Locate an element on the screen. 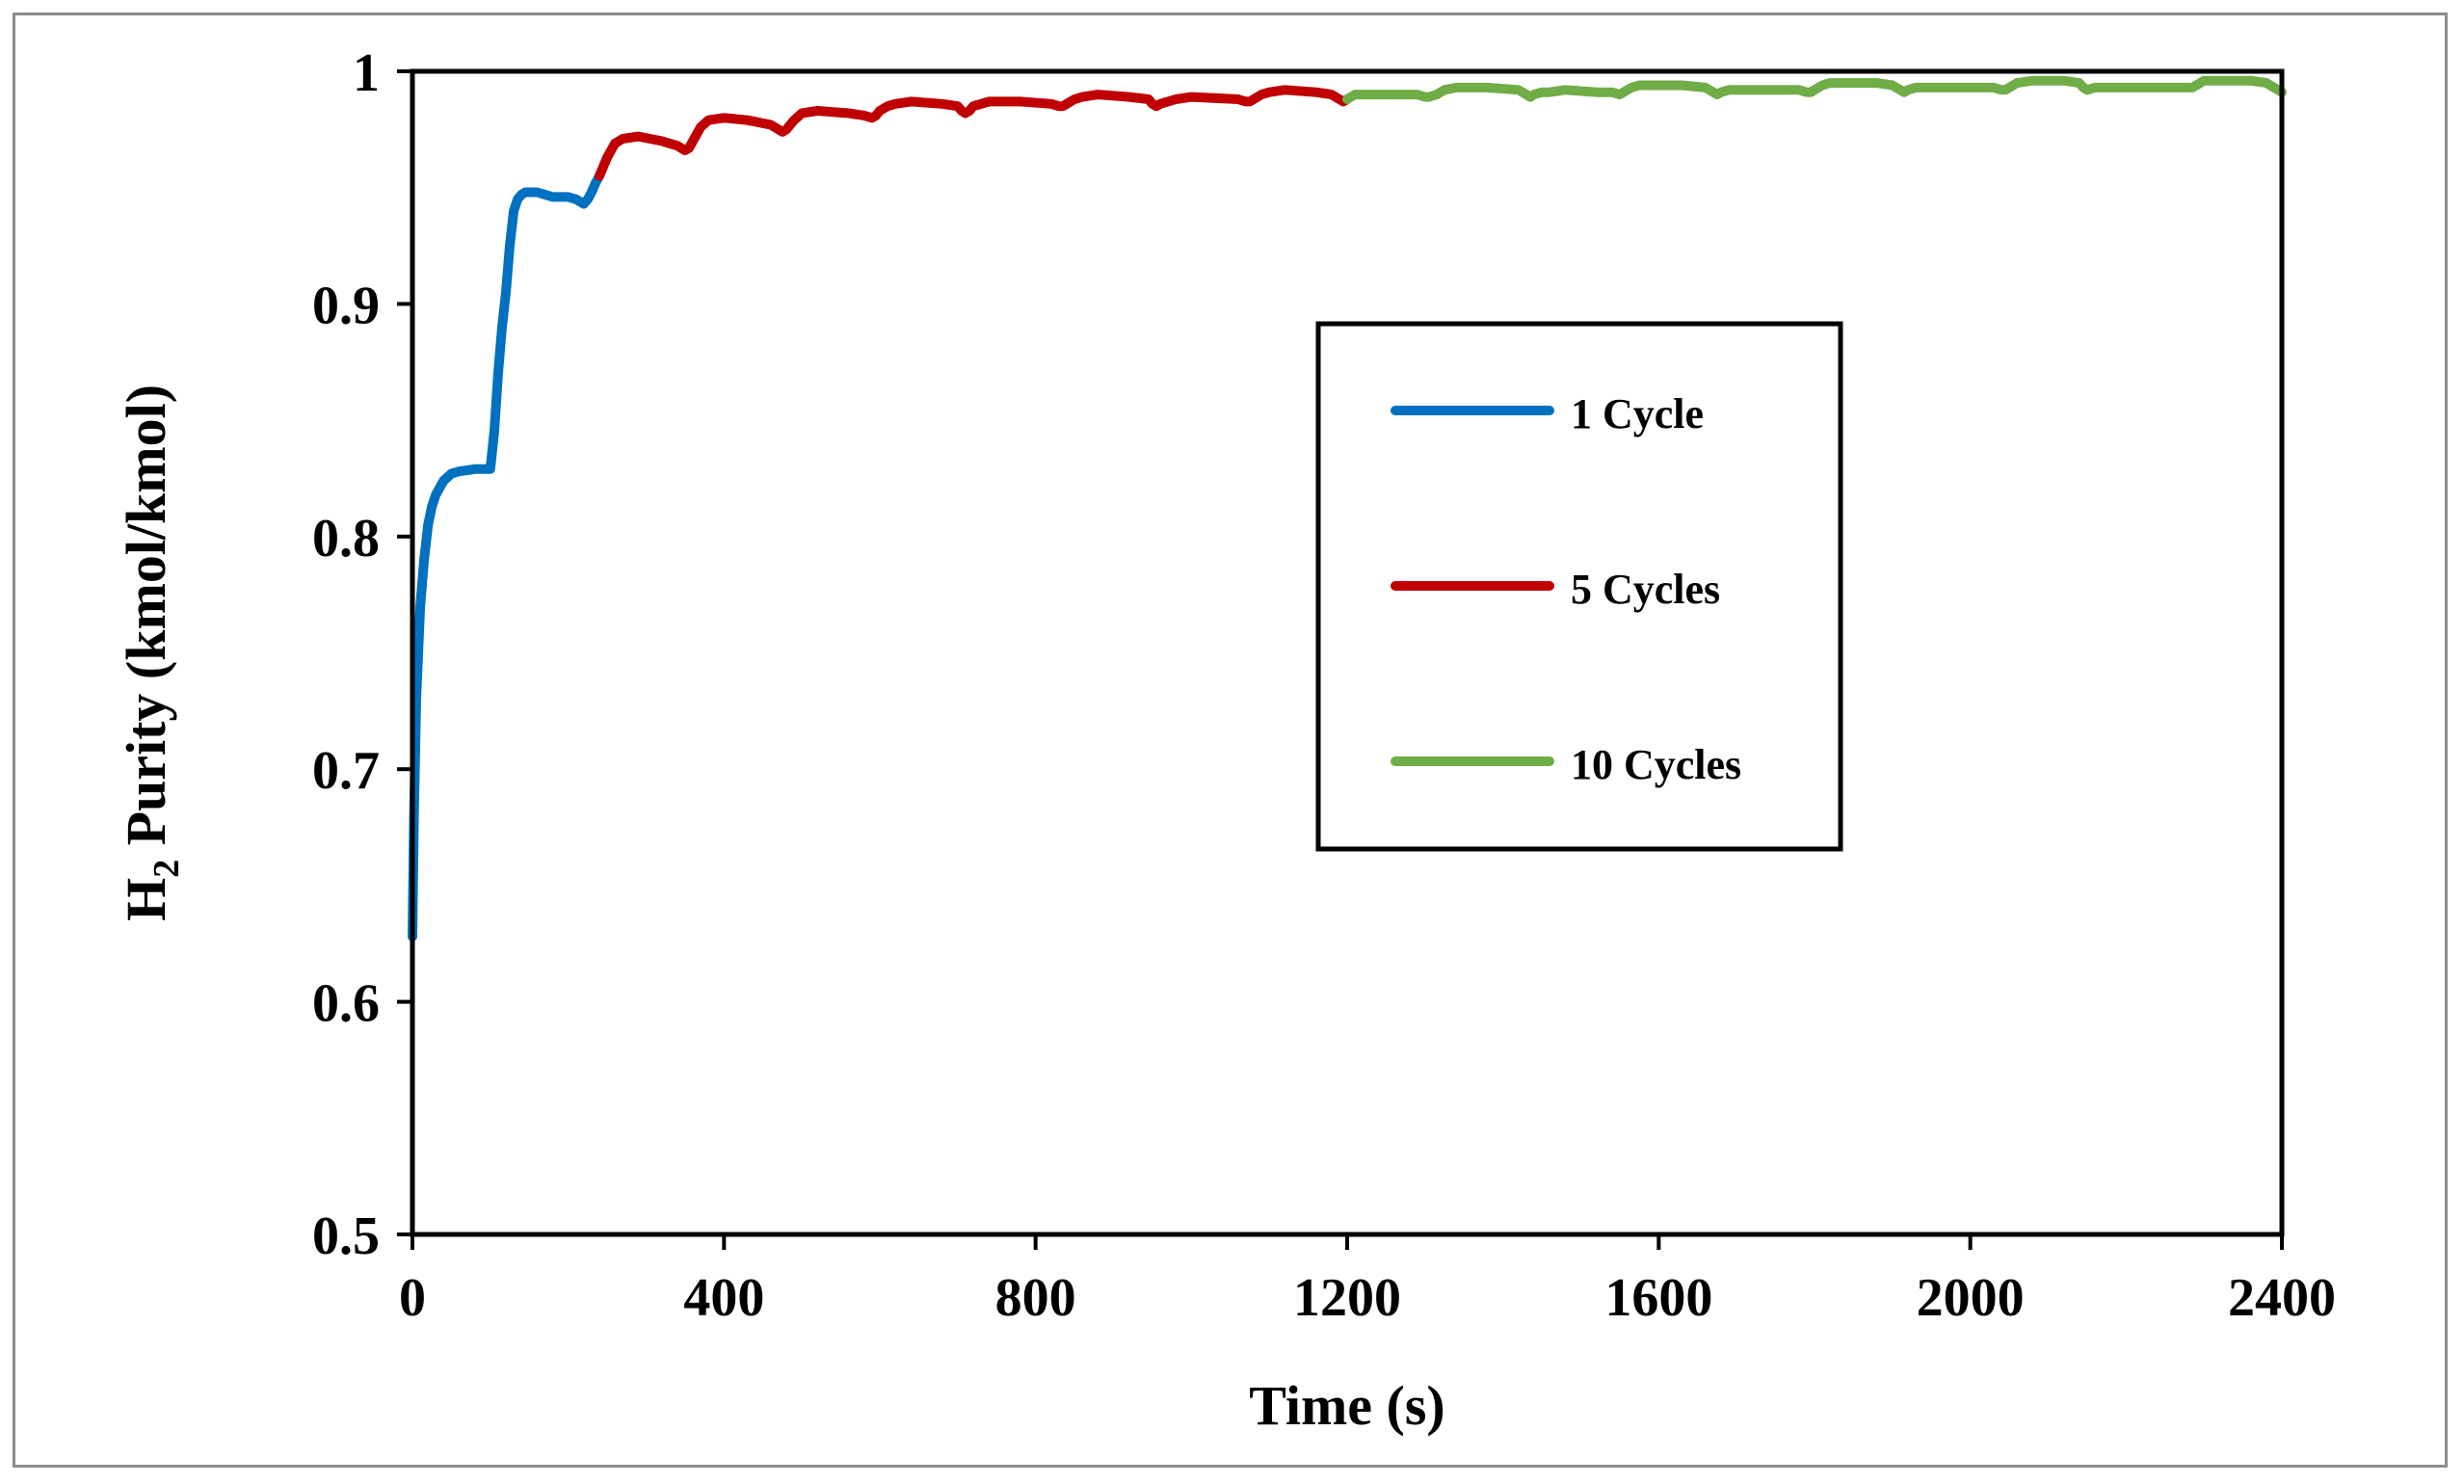 The width and height of the screenshot is (2464, 1484). y-axis-label-rest: Purity (kmol/kmol) is located at coordinates (146, 622).